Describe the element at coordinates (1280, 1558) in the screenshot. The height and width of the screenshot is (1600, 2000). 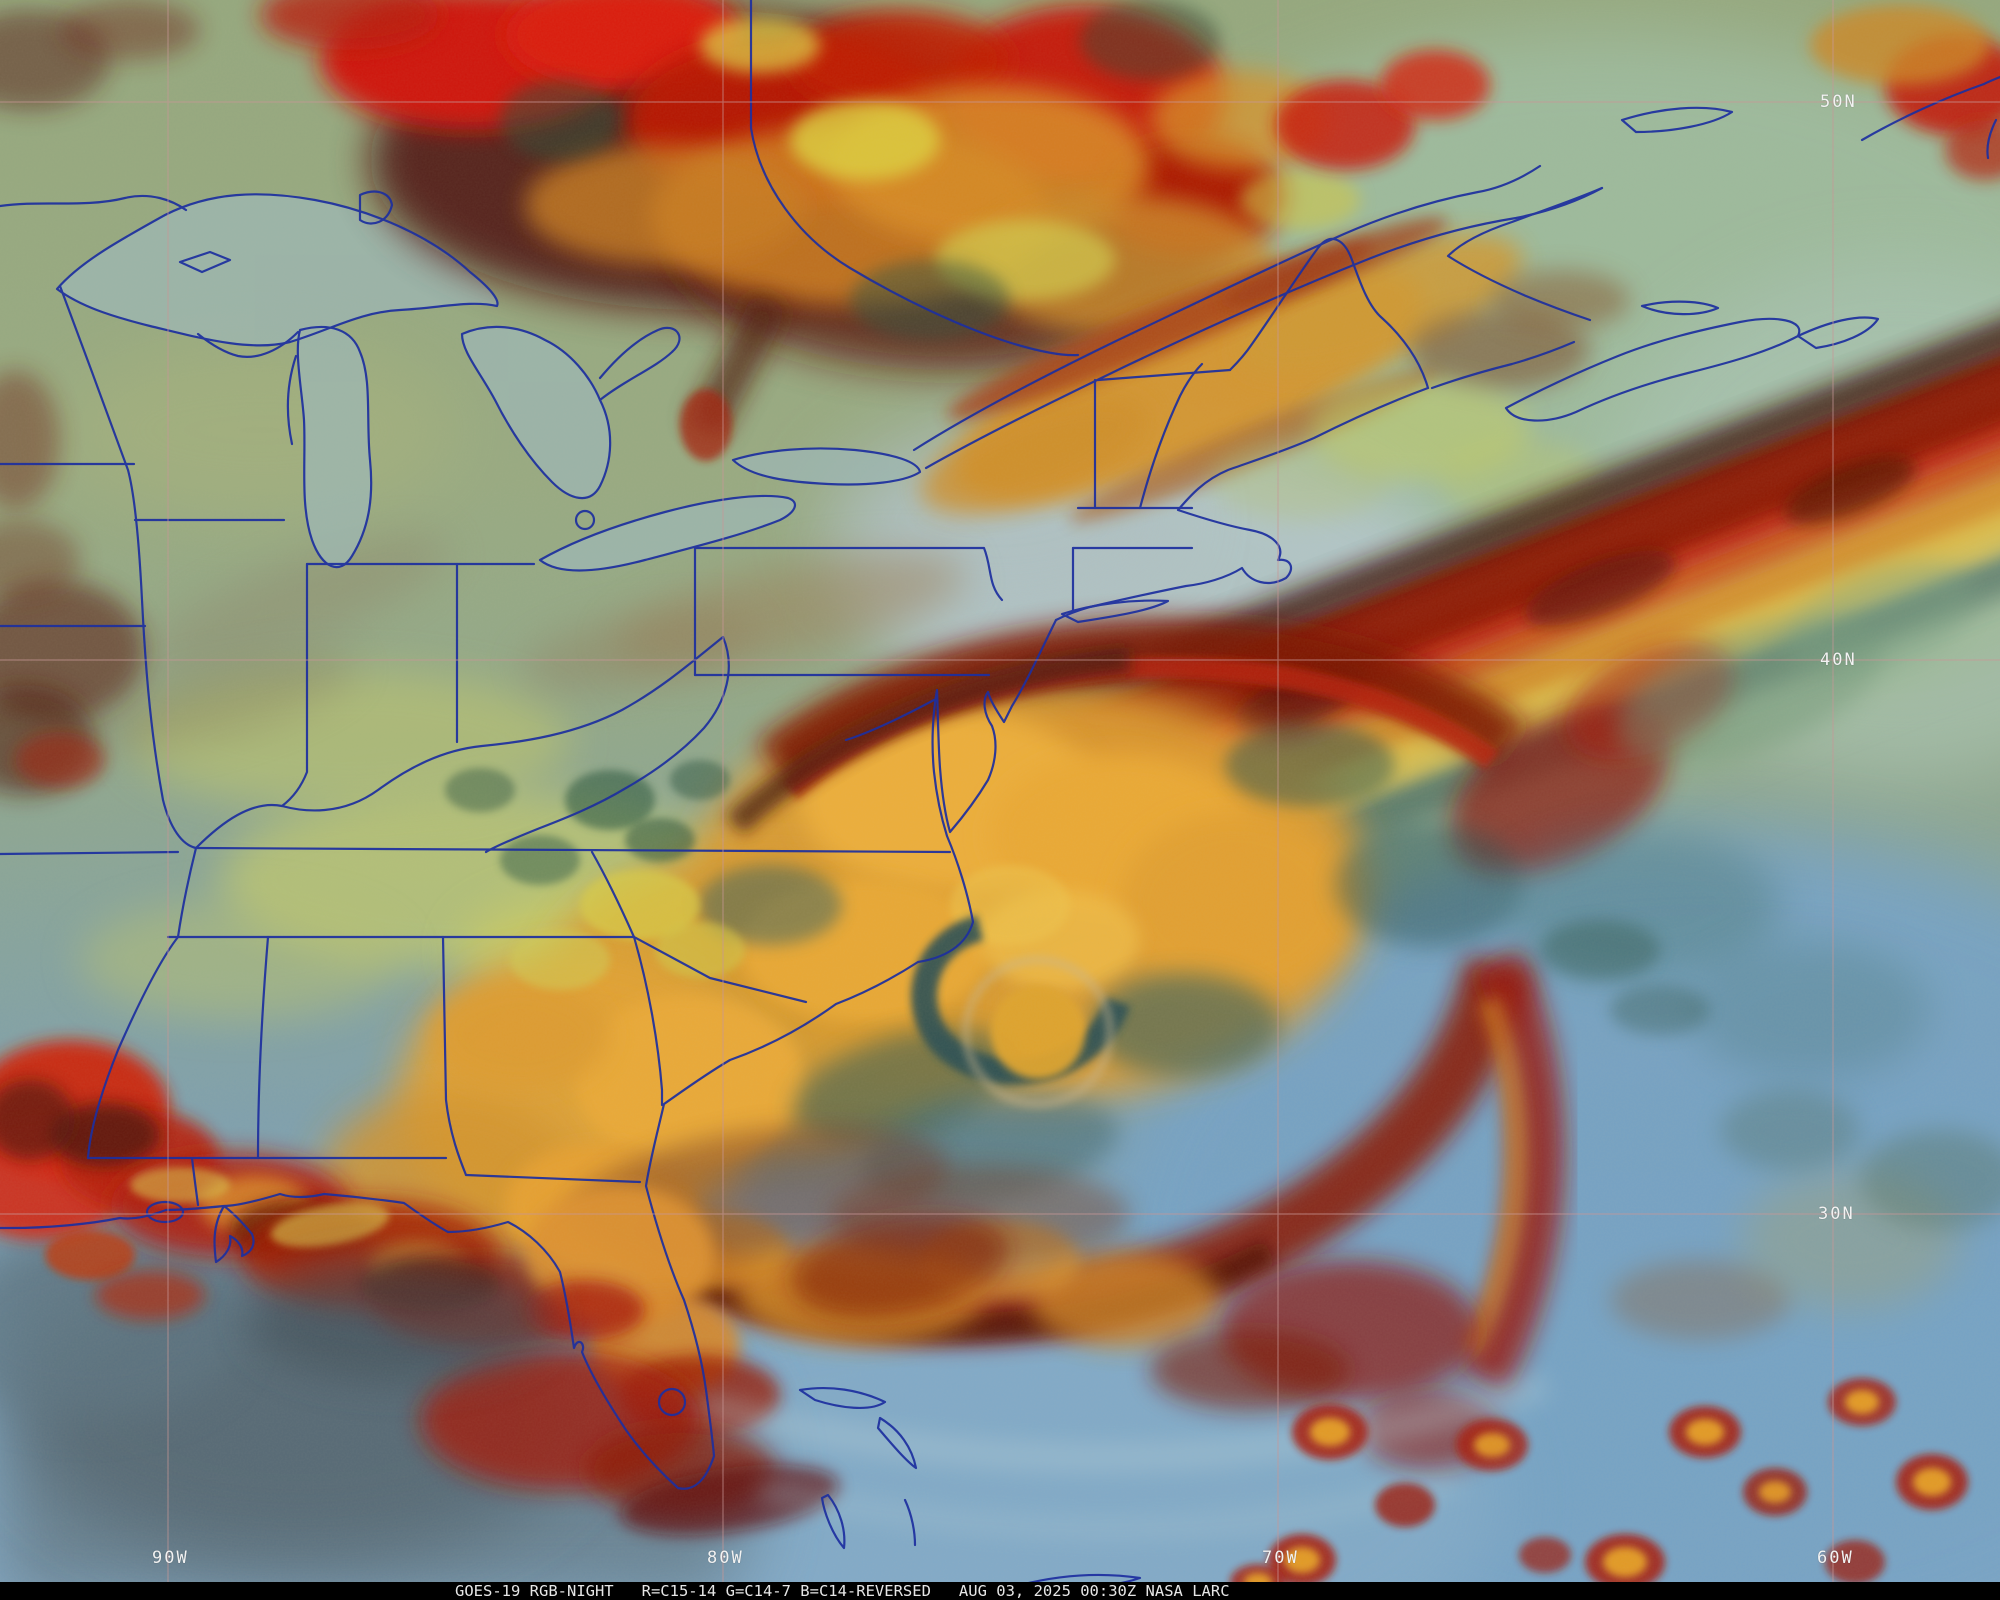
I see `longitude-label-70w: 70W` at that location.